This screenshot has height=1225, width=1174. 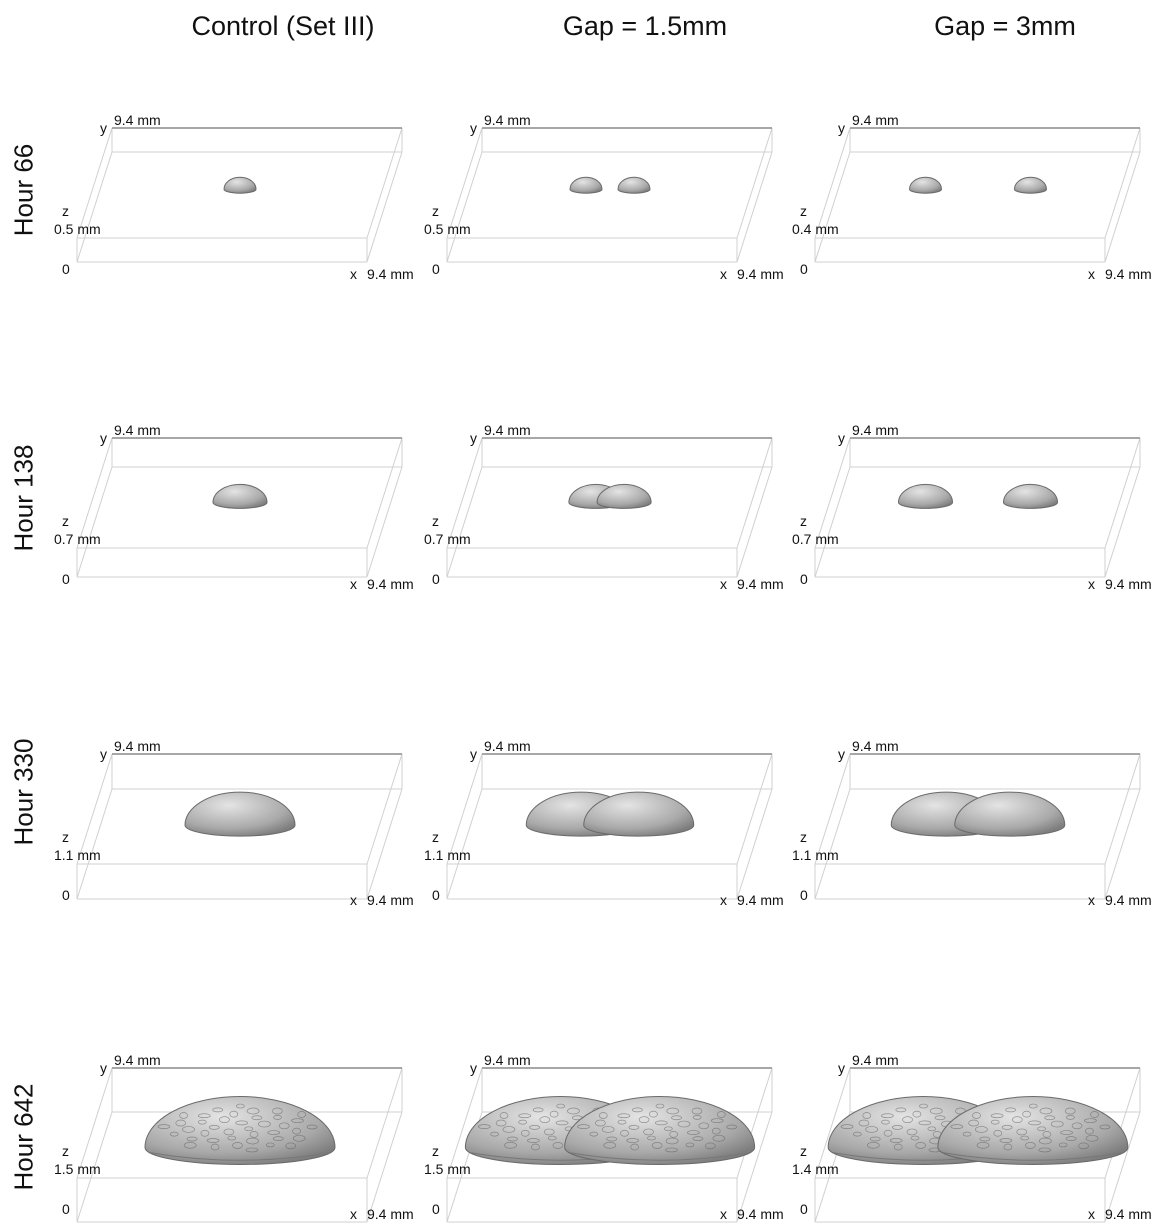 What do you see at coordinates (23, 498) in the screenshot?
I see `row-header-label: Hour 138` at bounding box center [23, 498].